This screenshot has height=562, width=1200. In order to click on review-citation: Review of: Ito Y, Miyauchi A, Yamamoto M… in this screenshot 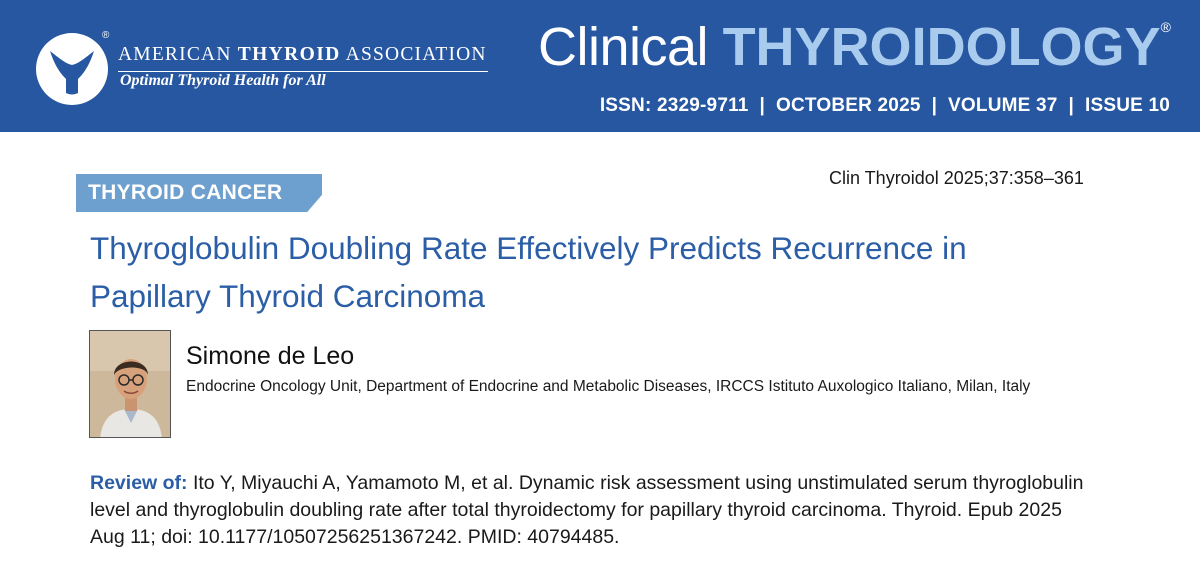, I will do `click(590, 510)`.